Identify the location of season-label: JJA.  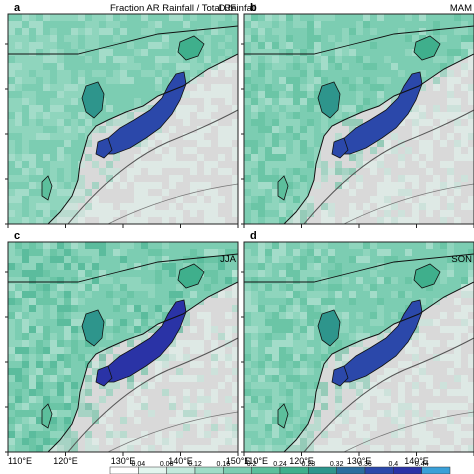
(228, 259).